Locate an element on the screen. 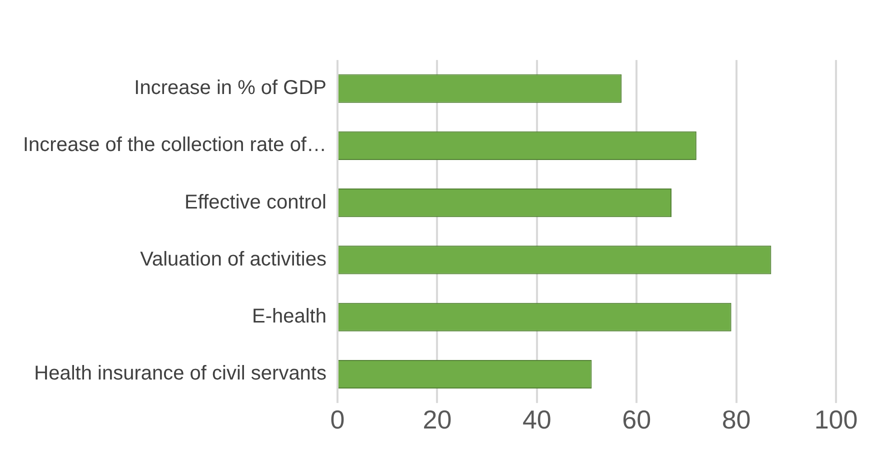 The width and height of the screenshot is (876, 450). x-tick-label: 100 is located at coordinates (836, 419).